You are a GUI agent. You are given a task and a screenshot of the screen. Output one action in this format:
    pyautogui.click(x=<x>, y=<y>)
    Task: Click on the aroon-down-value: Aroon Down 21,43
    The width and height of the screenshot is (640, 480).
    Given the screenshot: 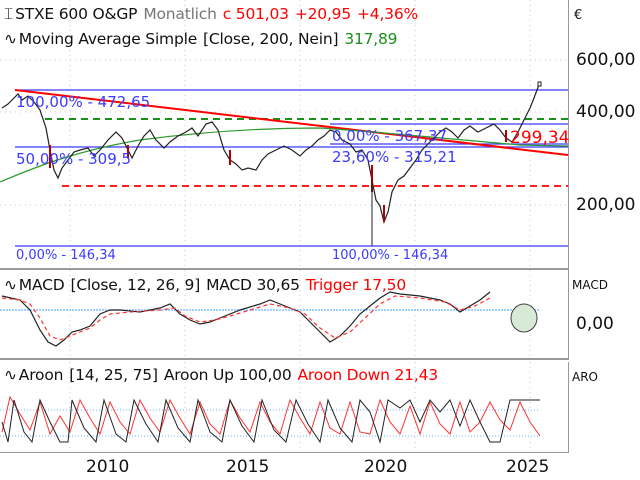 What is the action you would take?
    pyautogui.click(x=368, y=375)
    